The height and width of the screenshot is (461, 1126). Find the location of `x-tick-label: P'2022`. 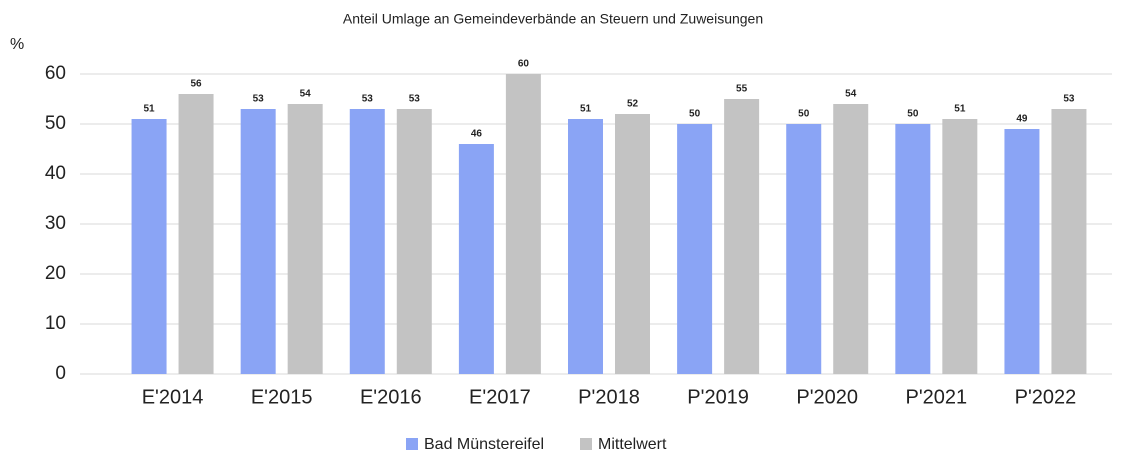

x-tick-label: P'2022 is located at coordinates (1046, 397).